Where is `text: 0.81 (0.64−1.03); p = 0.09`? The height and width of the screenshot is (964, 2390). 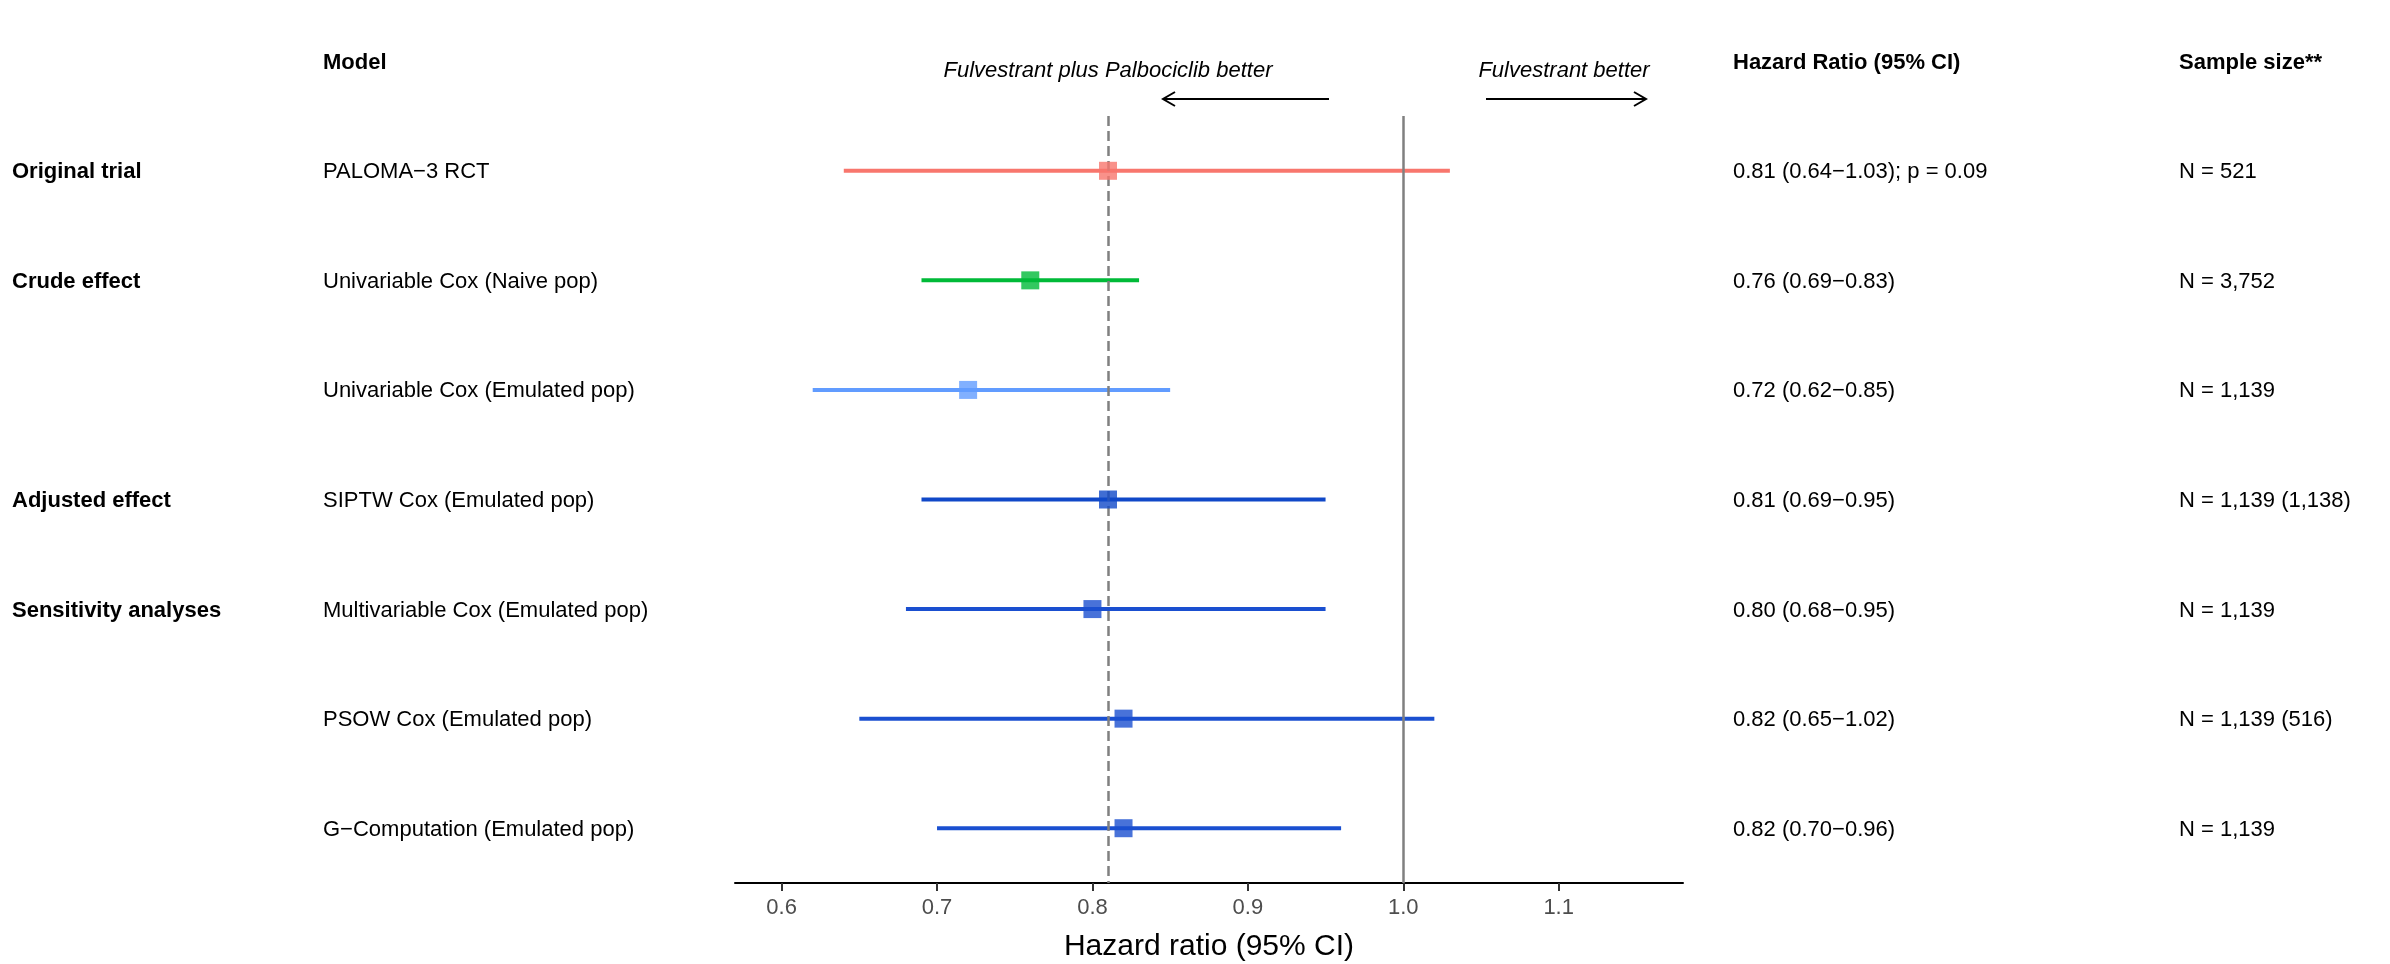
text: 0.81 (0.64−1.03); p = 0.09 is located at coordinates (1860, 171).